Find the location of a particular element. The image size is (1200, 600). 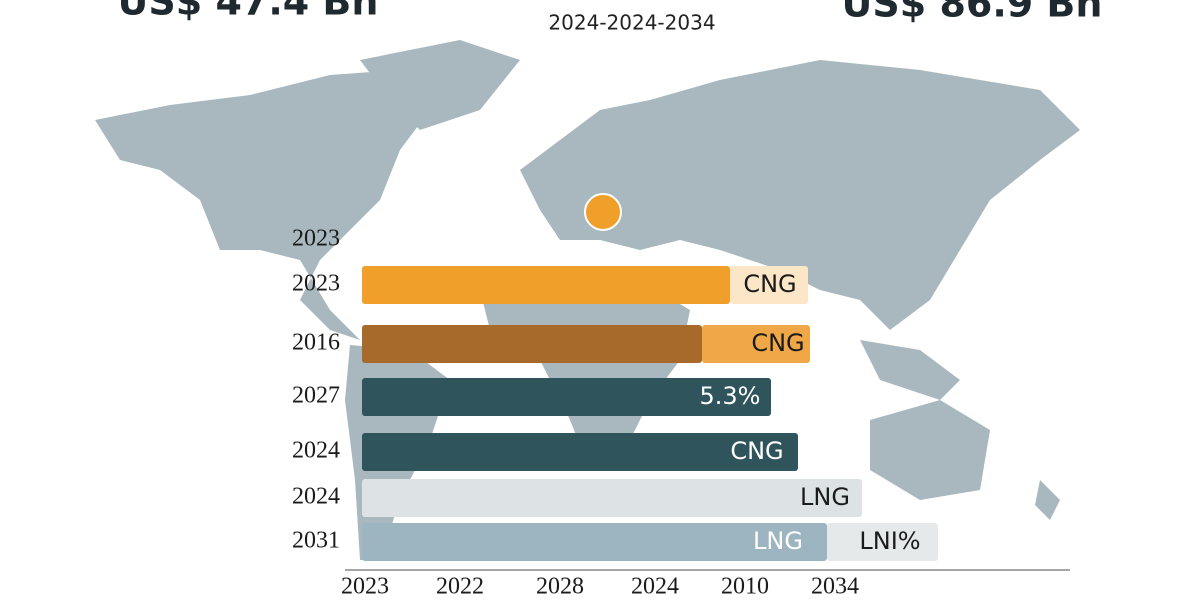

row-label: 2031 is located at coordinates (316, 541).